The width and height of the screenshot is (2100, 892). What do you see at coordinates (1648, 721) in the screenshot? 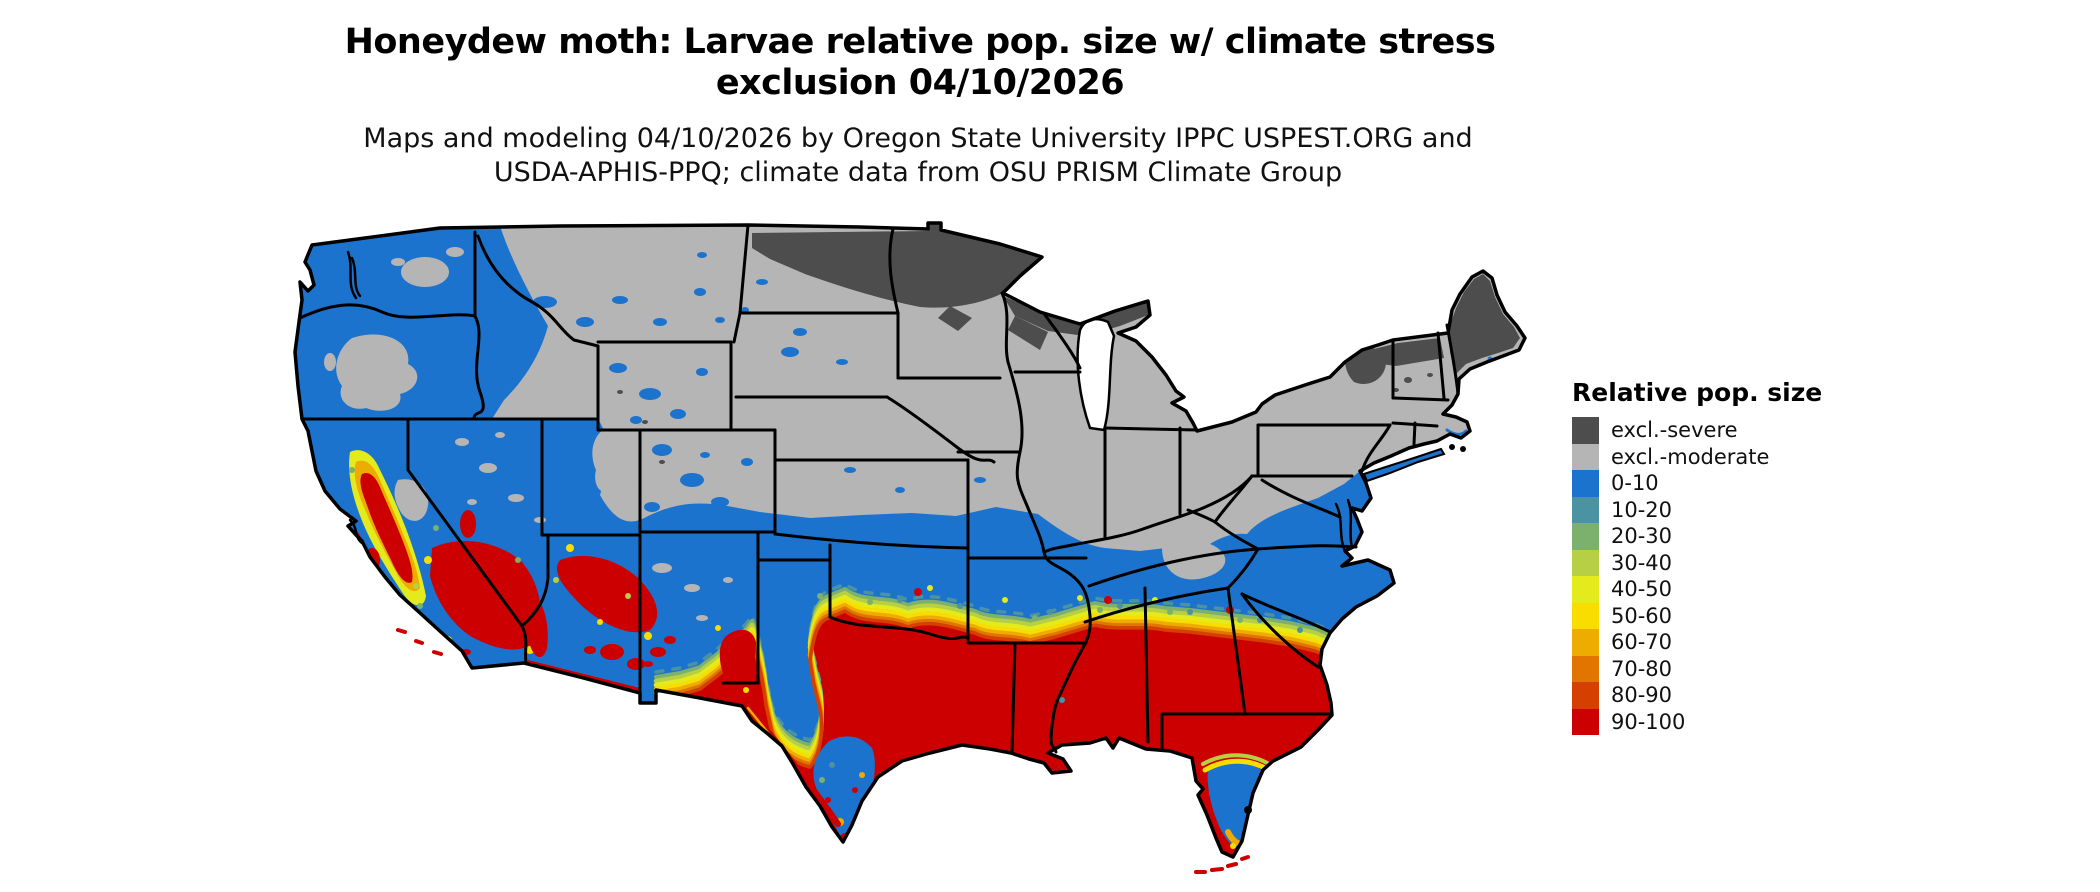
I see `legend-label: 90-100` at bounding box center [1648, 721].